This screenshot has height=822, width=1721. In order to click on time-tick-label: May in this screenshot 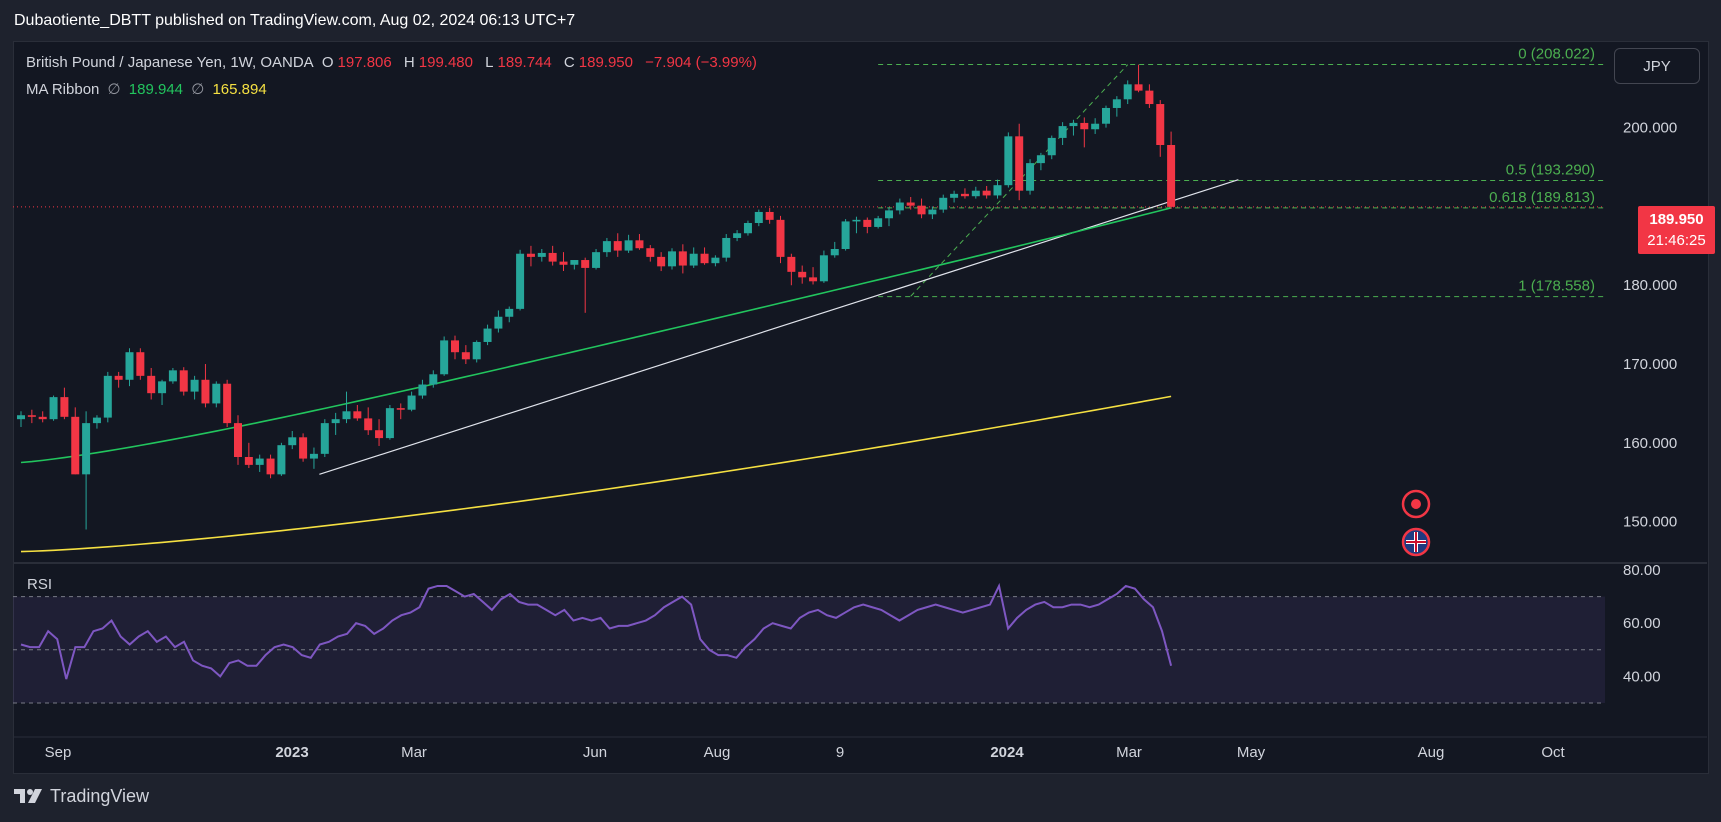, I will do `click(1251, 752)`.